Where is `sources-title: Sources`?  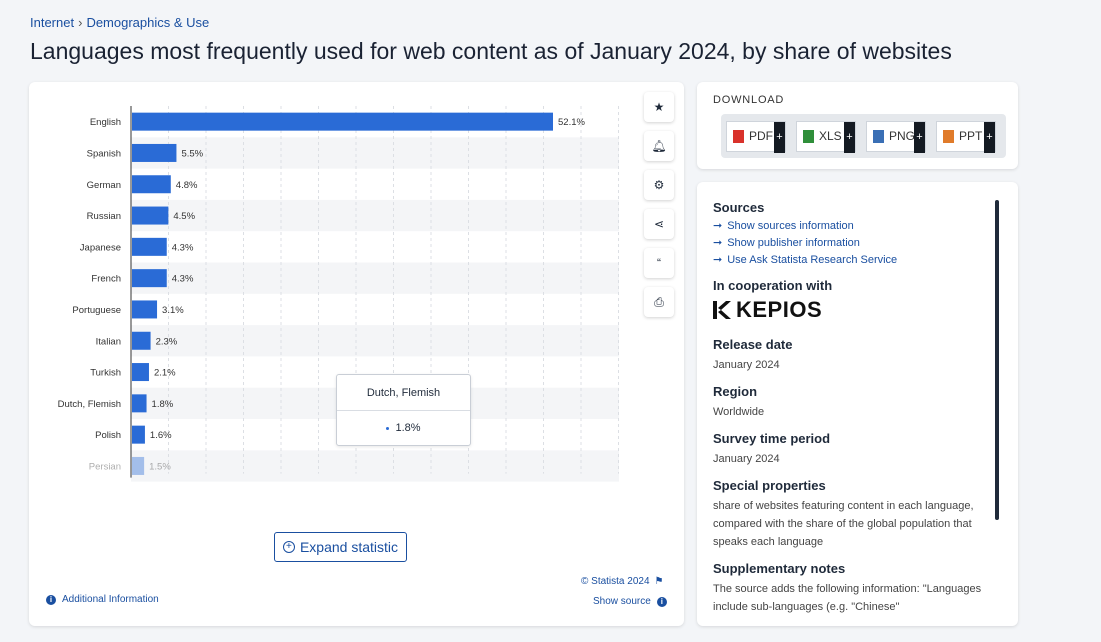
sources-title: Sources is located at coordinates (739, 207).